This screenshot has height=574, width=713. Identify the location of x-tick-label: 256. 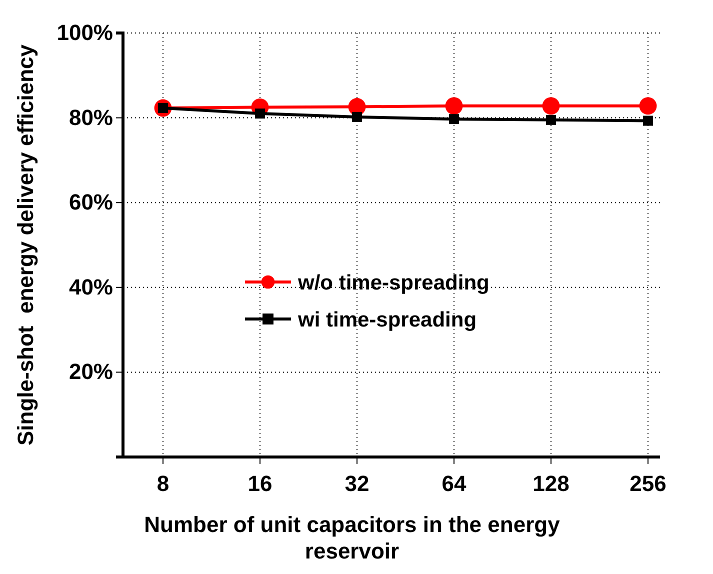
(648, 483).